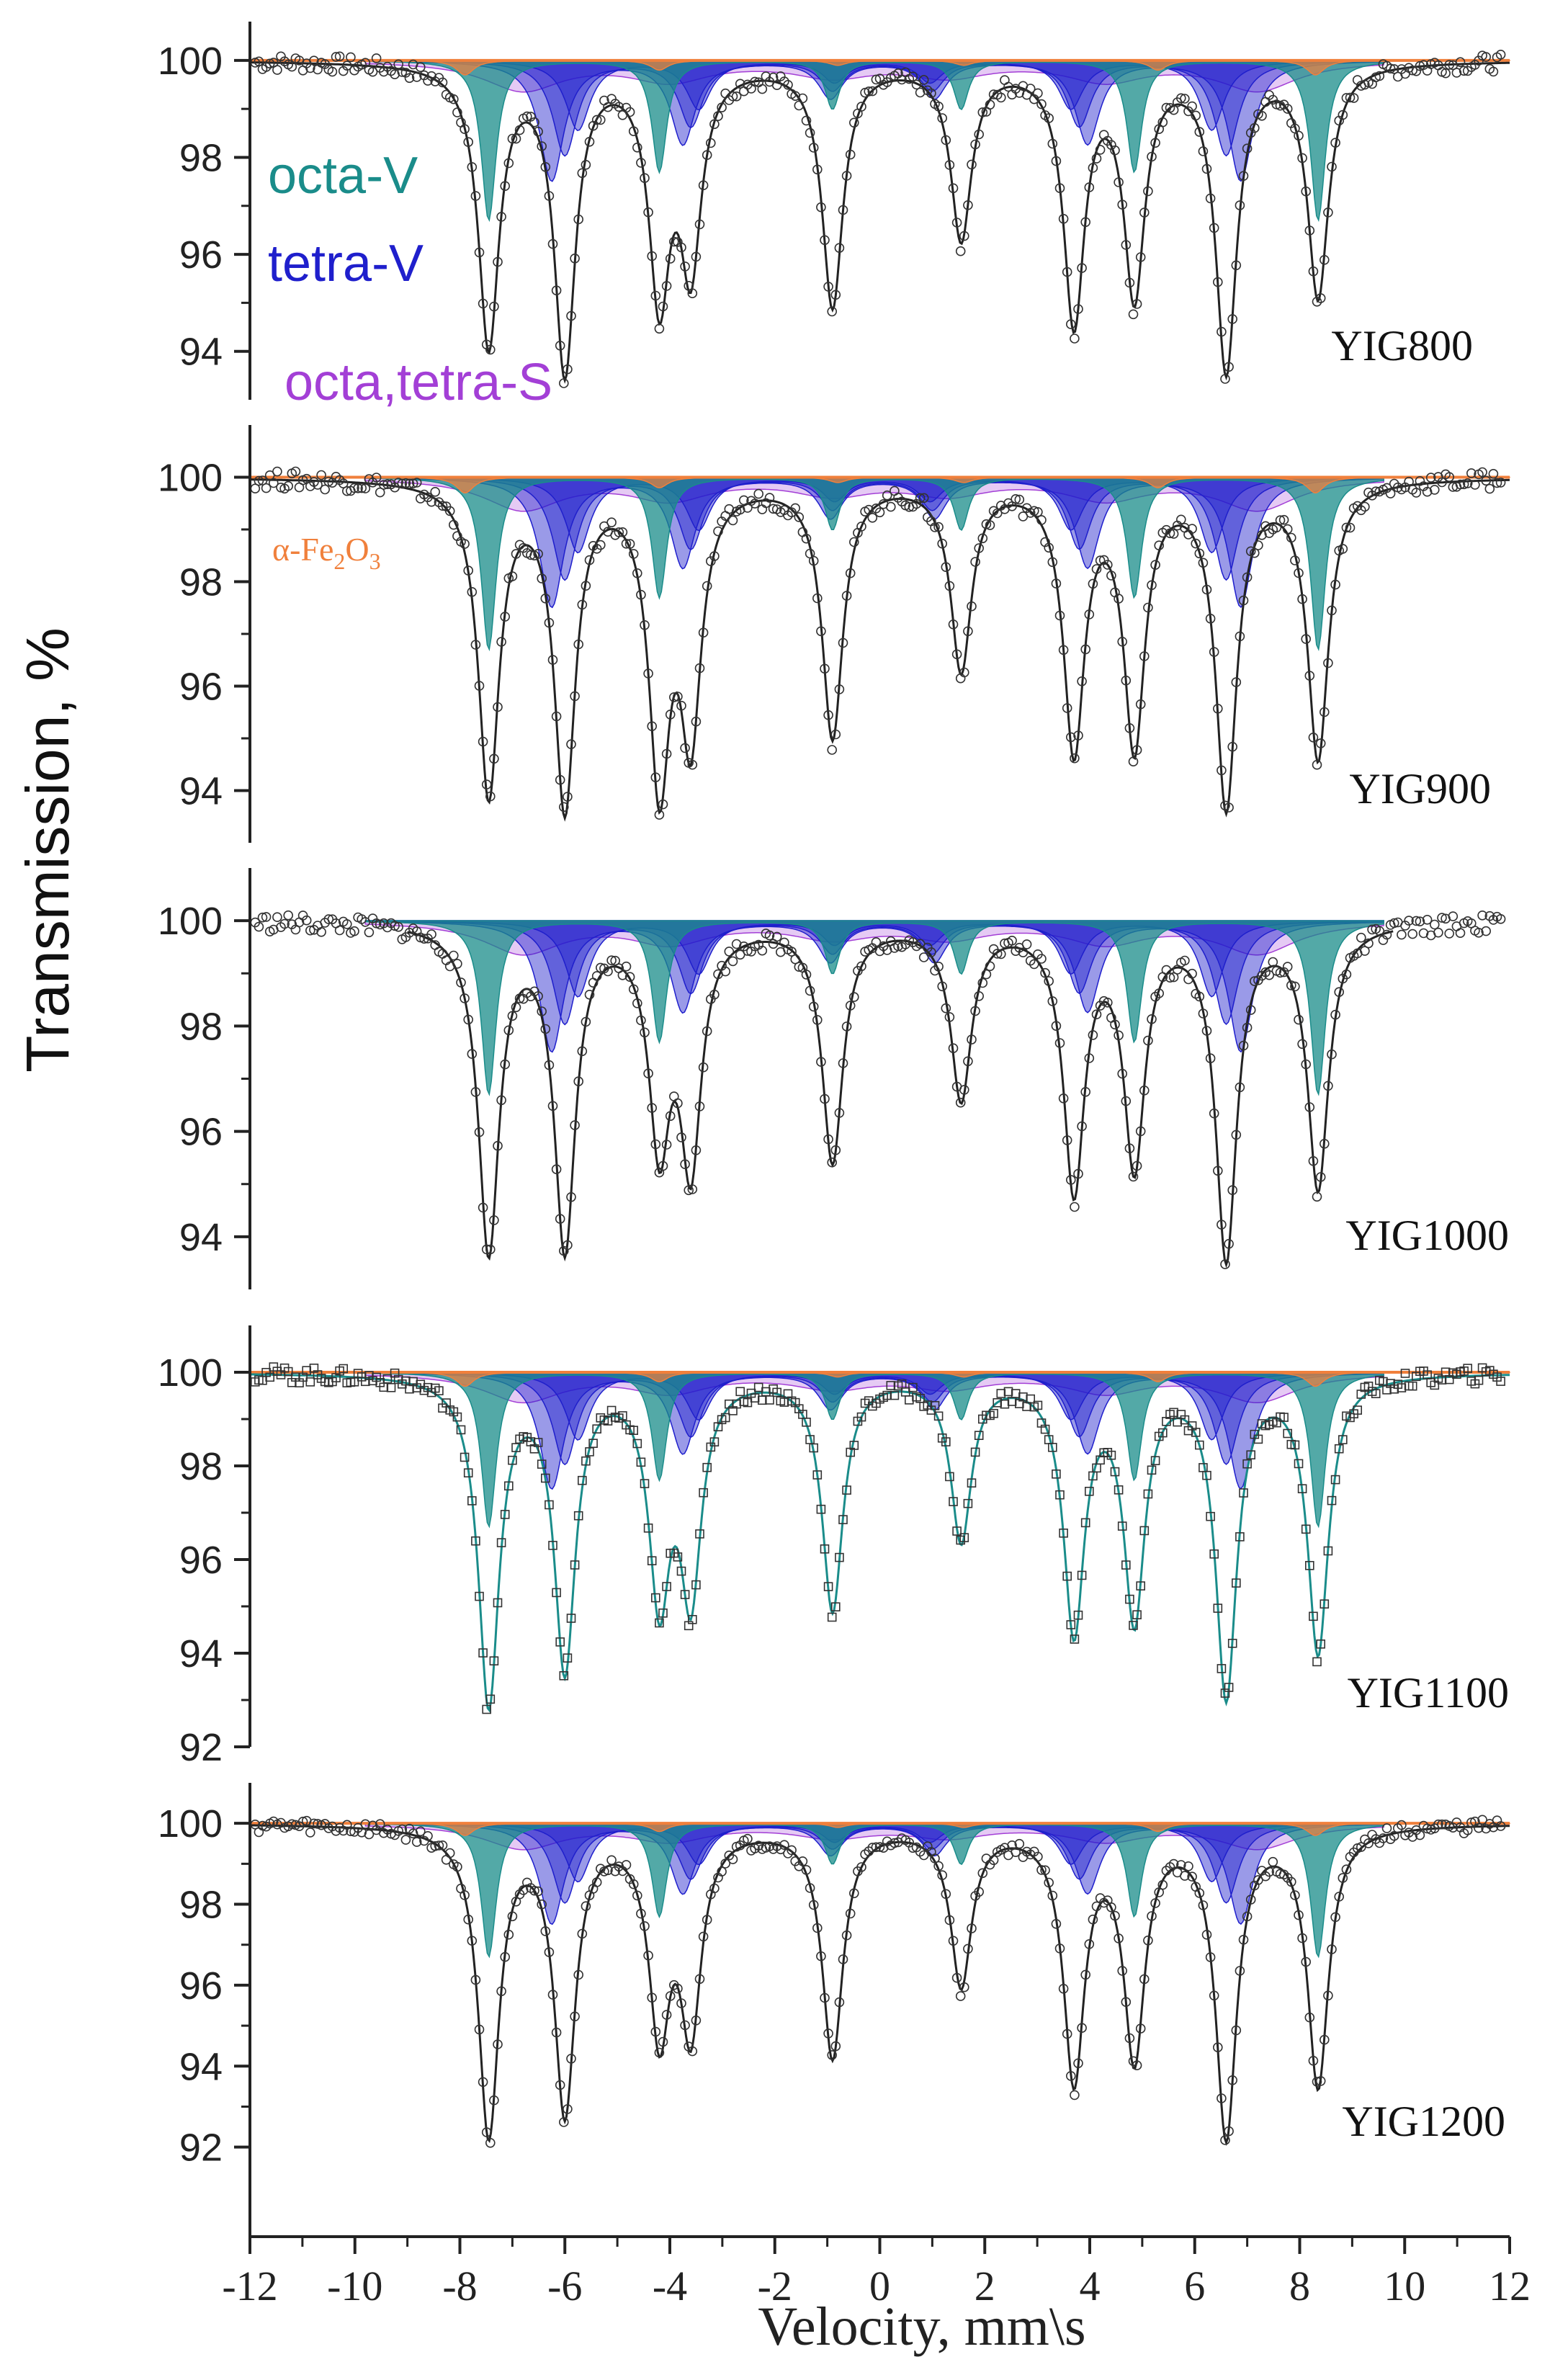 The width and height of the screenshot is (1568, 2362). I want to click on sample-label-yig900: YIG900, so click(1420, 789).